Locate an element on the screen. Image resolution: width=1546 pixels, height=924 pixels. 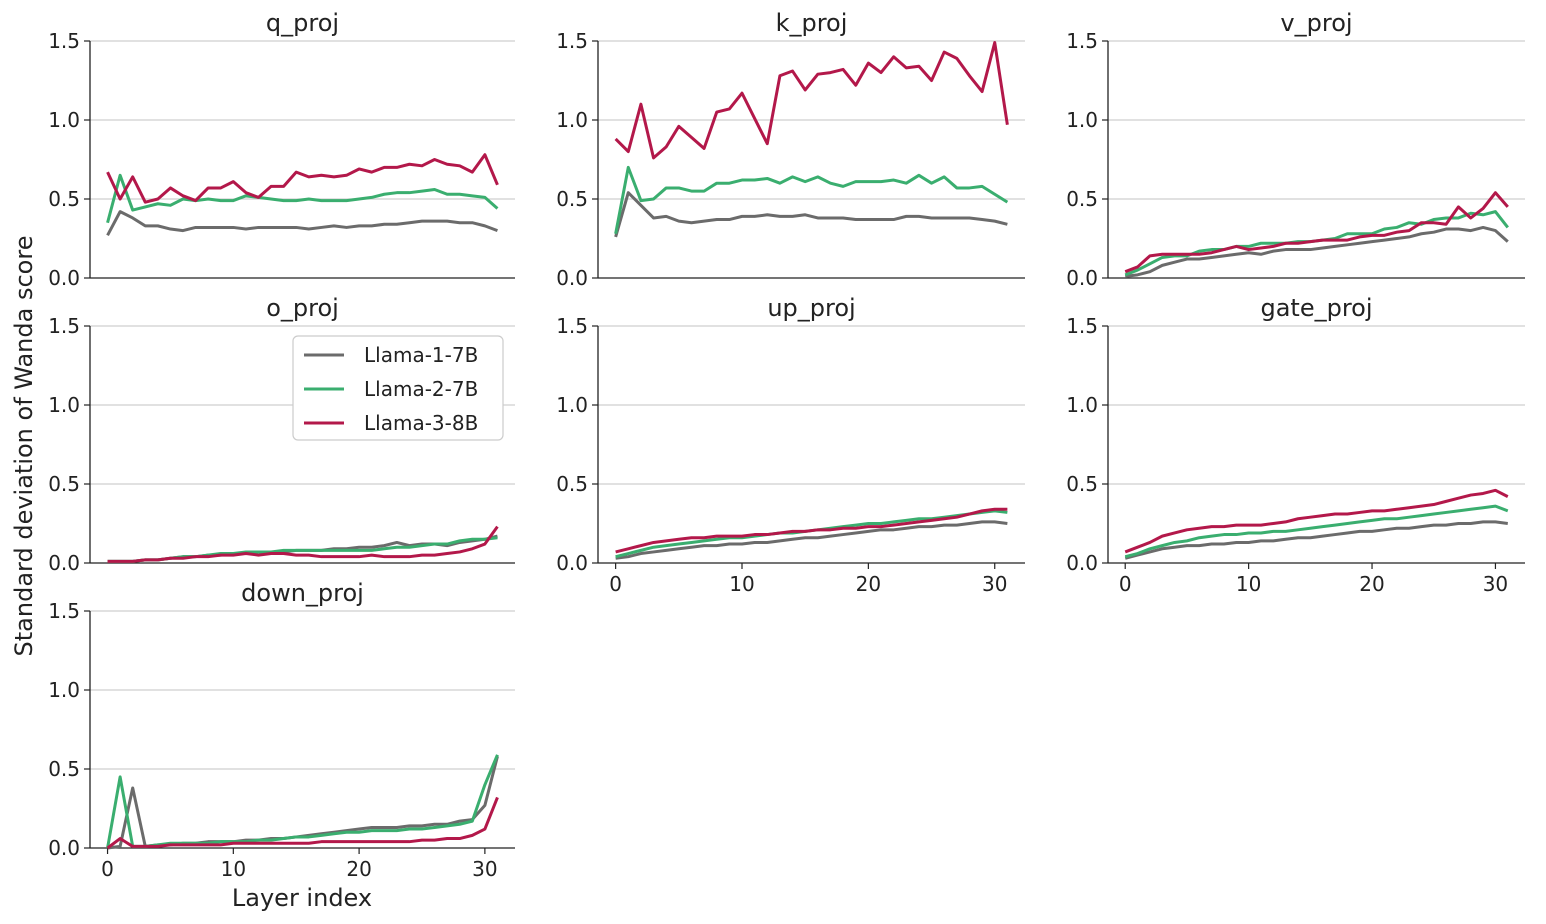
gate-proj-xtick-label-0: 0 is located at coordinates (1125, 584).